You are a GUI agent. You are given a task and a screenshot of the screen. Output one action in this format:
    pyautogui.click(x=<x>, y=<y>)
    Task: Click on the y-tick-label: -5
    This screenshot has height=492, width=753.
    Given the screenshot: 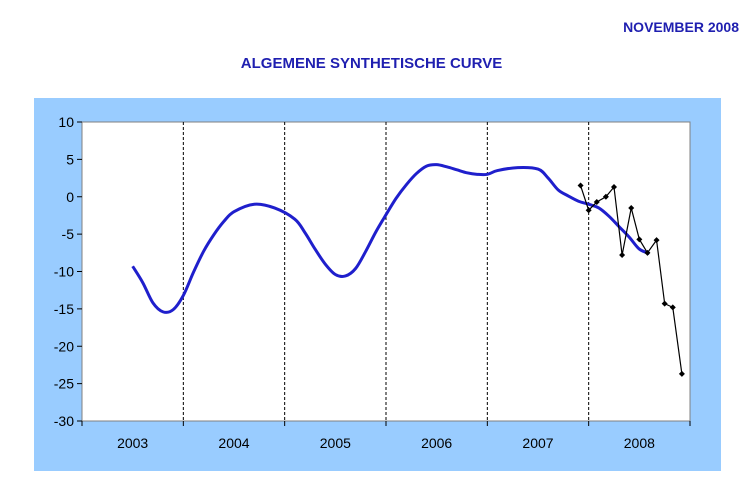 What is the action you would take?
    pyautogui.click(x=68, y=234)
    